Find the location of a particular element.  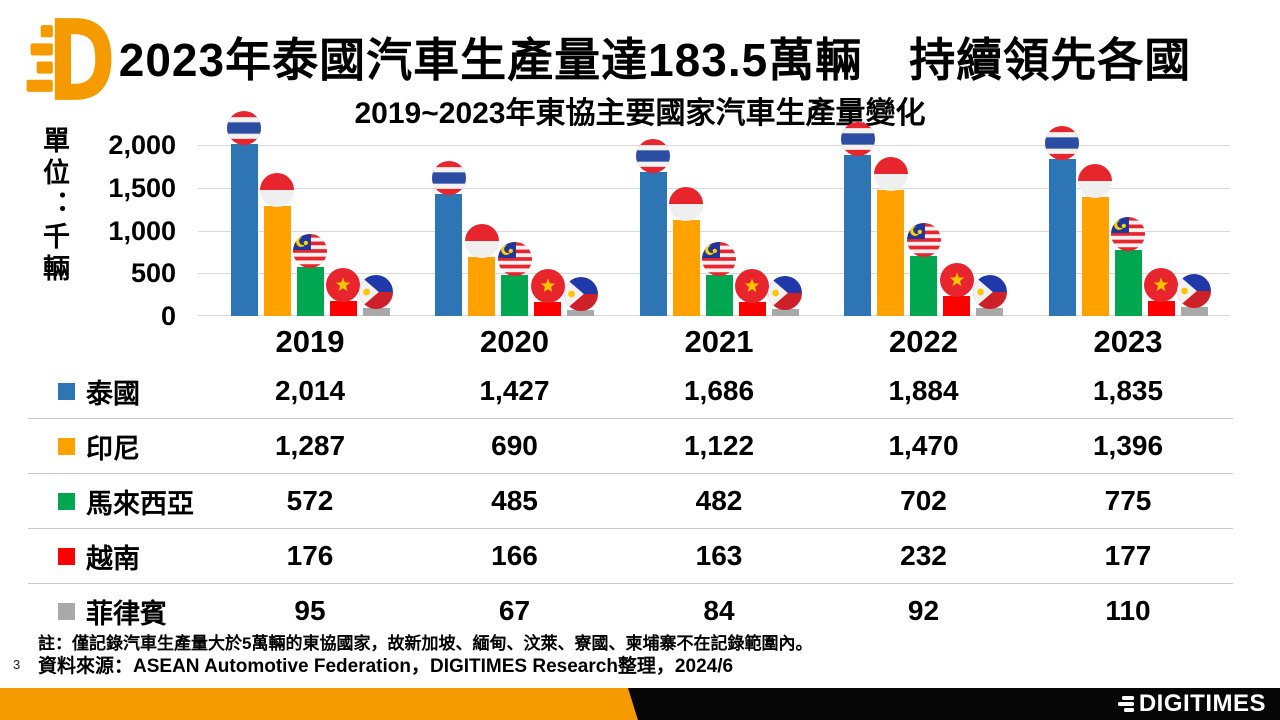

bar-group-2022 is located at coordinates (923, 219).